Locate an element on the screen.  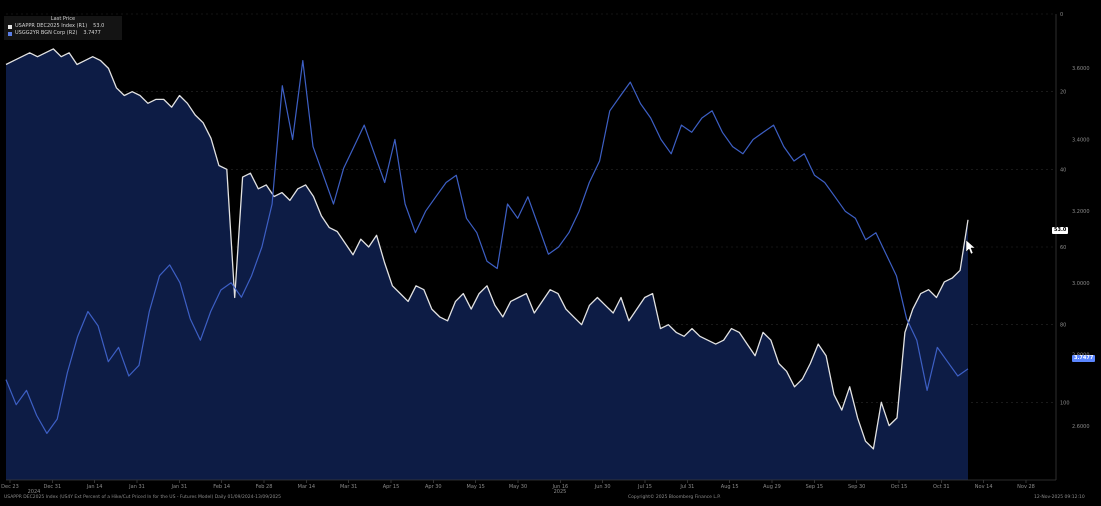
x-year-label: 2025 is located at coordinates (560, 492).